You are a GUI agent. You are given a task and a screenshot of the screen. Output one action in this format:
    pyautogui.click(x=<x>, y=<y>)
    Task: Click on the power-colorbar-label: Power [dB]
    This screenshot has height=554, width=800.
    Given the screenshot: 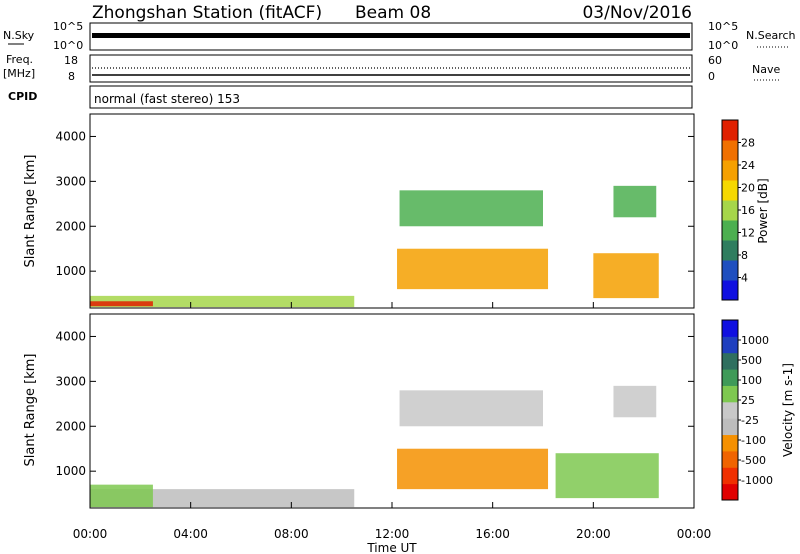 What is the action you would take?
    pyautogui.click(x=763, y=210)
    